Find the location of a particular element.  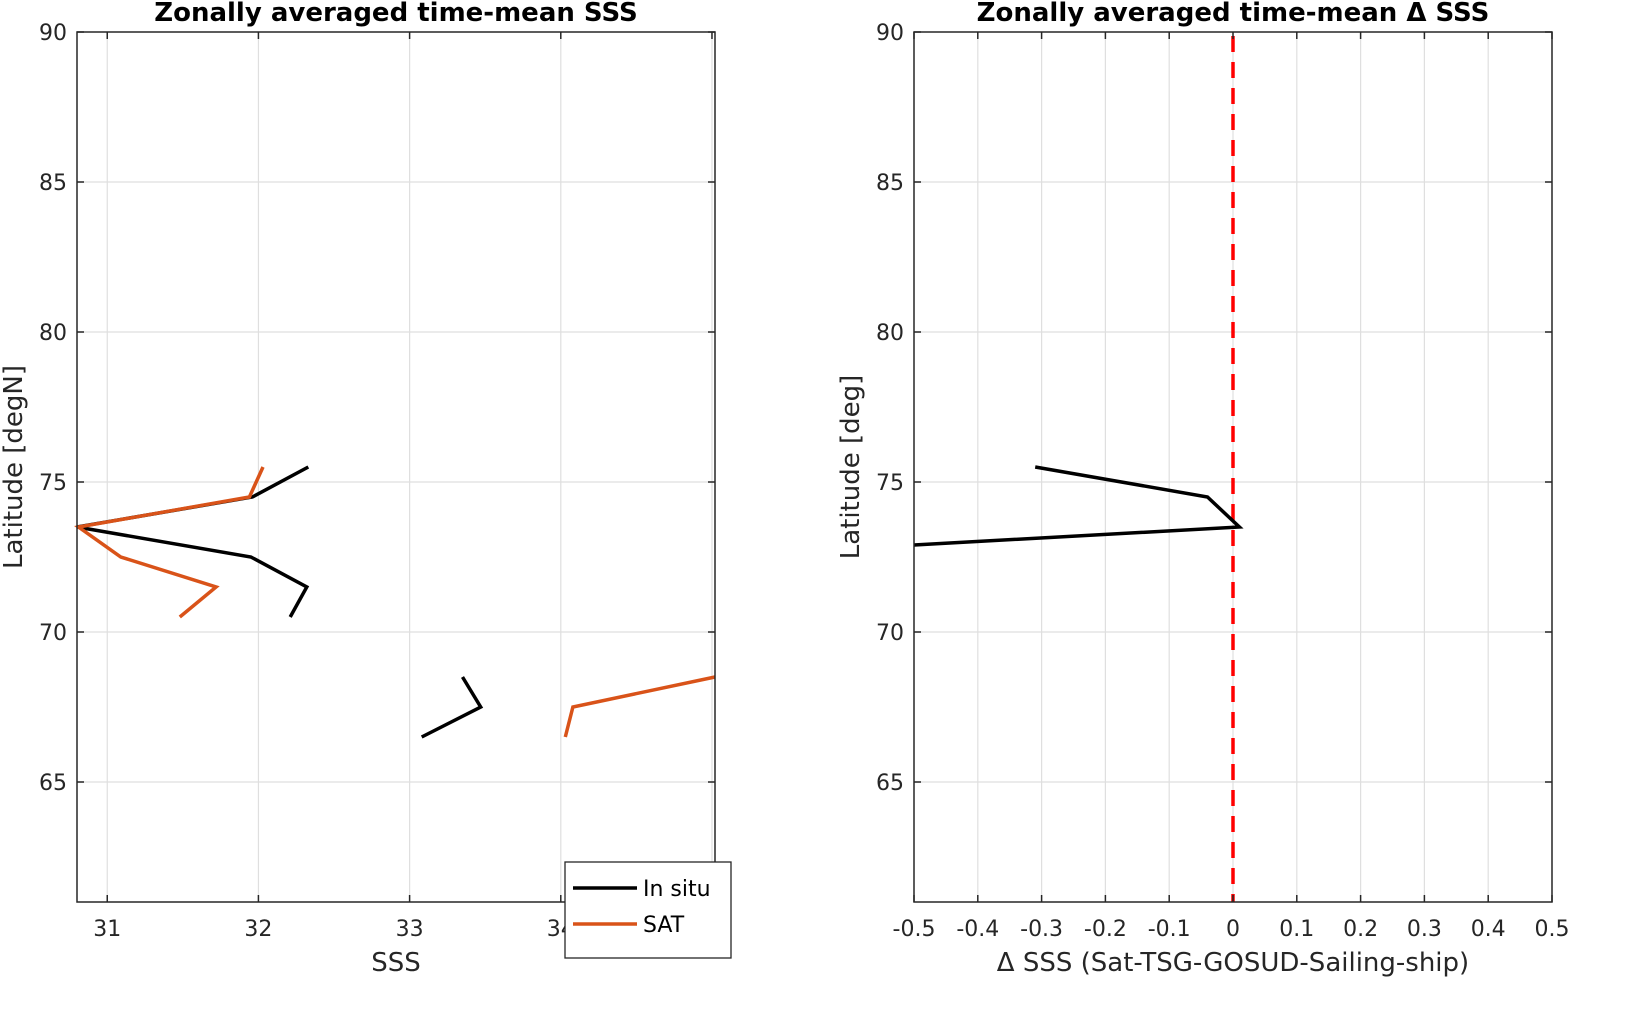

legend-label-1: SAT is located at coordinates (664, 925).